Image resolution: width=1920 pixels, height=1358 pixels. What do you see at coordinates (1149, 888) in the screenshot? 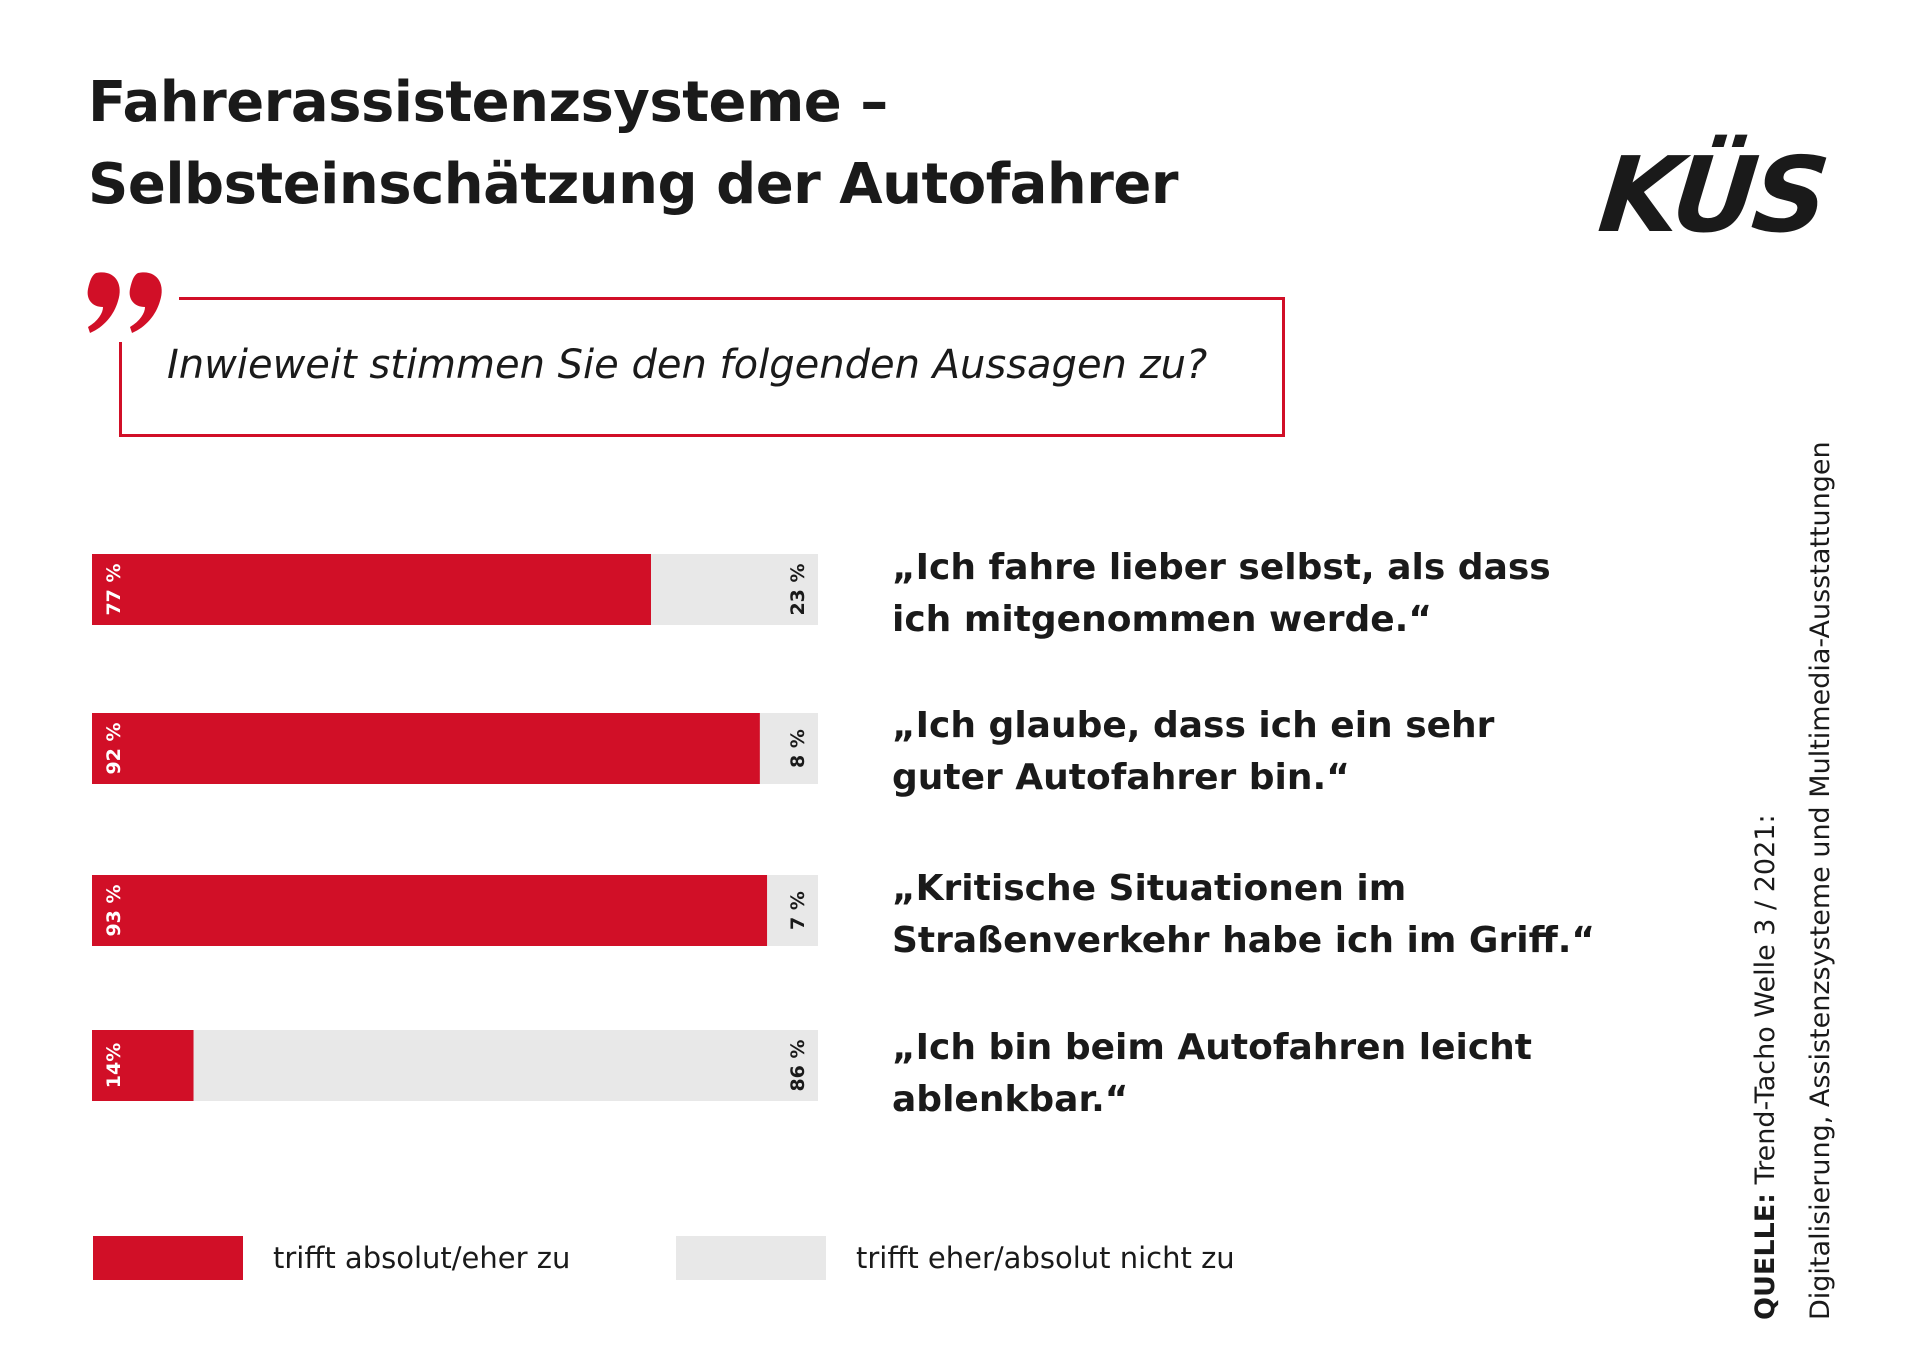
I see `statement-3-line-1: „Kritische Situationen im` at bounding box center [1149, 888].